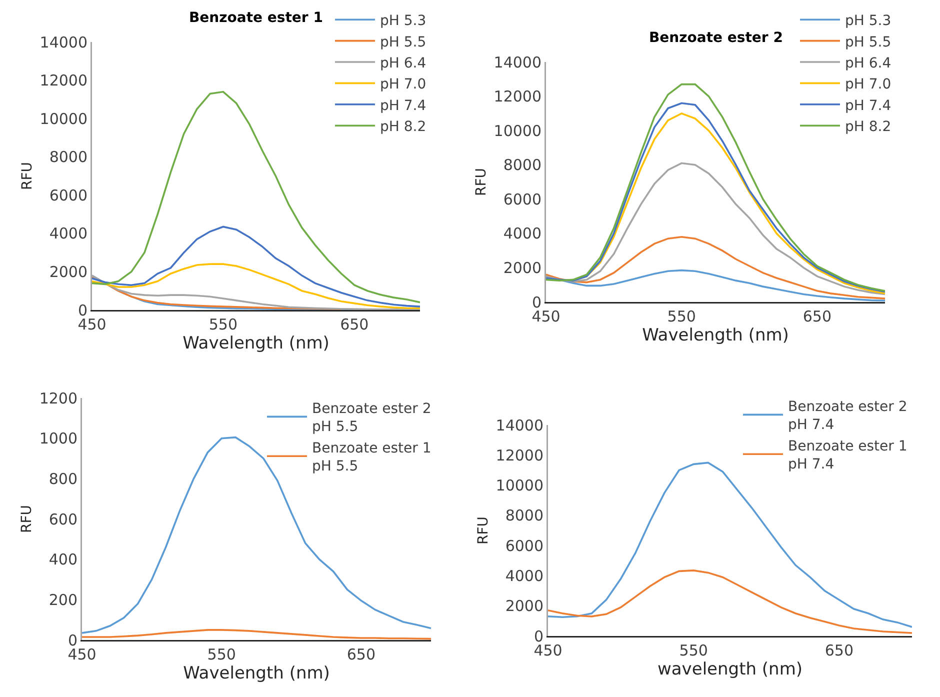 This screenshot has width=940, height=697. Describe the element at coordinates (256, 18) in the screenshot. I see `chart-title: Benzoate ester 1` at that location.